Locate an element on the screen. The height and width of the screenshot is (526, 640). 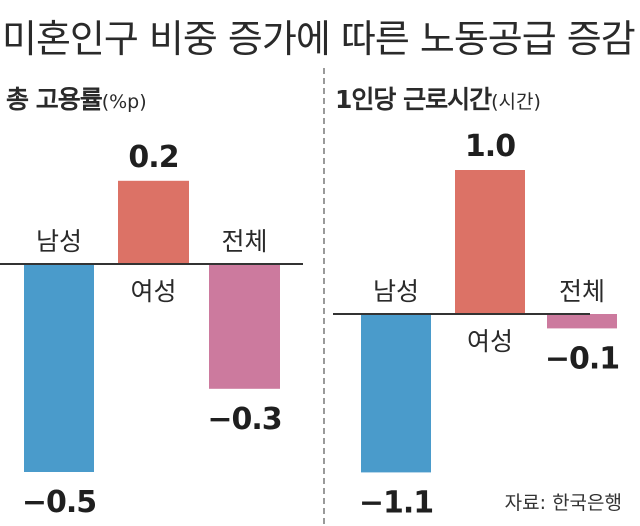
left-chart-unit: (%p) is located at coordinates (124, 102).